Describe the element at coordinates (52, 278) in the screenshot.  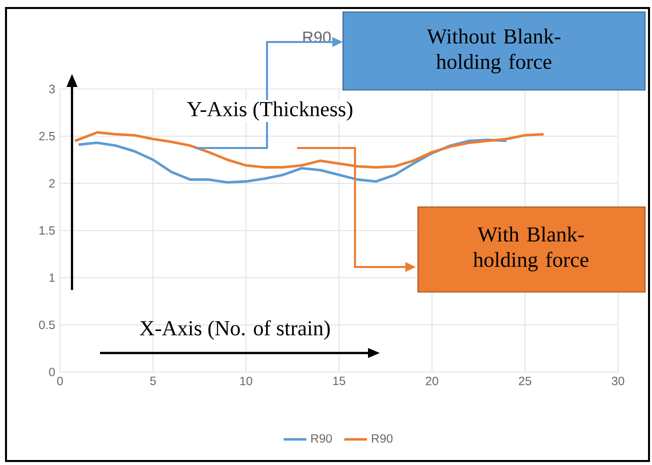
I see `y-tick-label: 1` at that location.